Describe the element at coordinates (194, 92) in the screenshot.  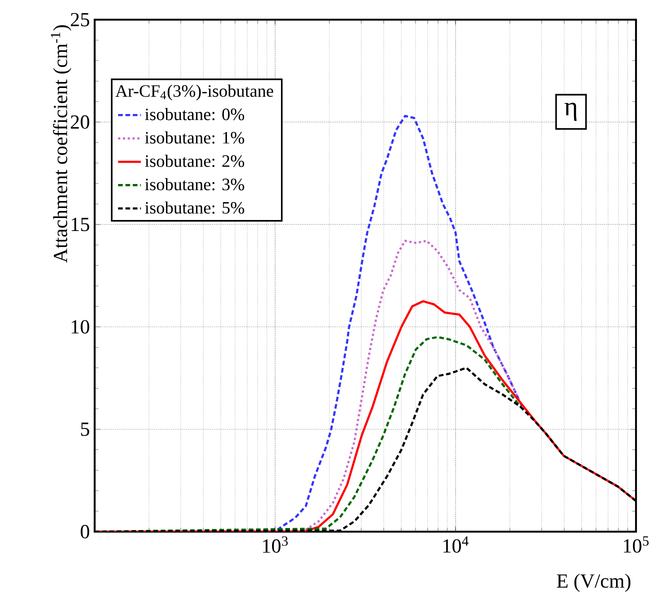
I see `legend-title: Ar-CF$_{4}$(3%)-isobutane` at that location.